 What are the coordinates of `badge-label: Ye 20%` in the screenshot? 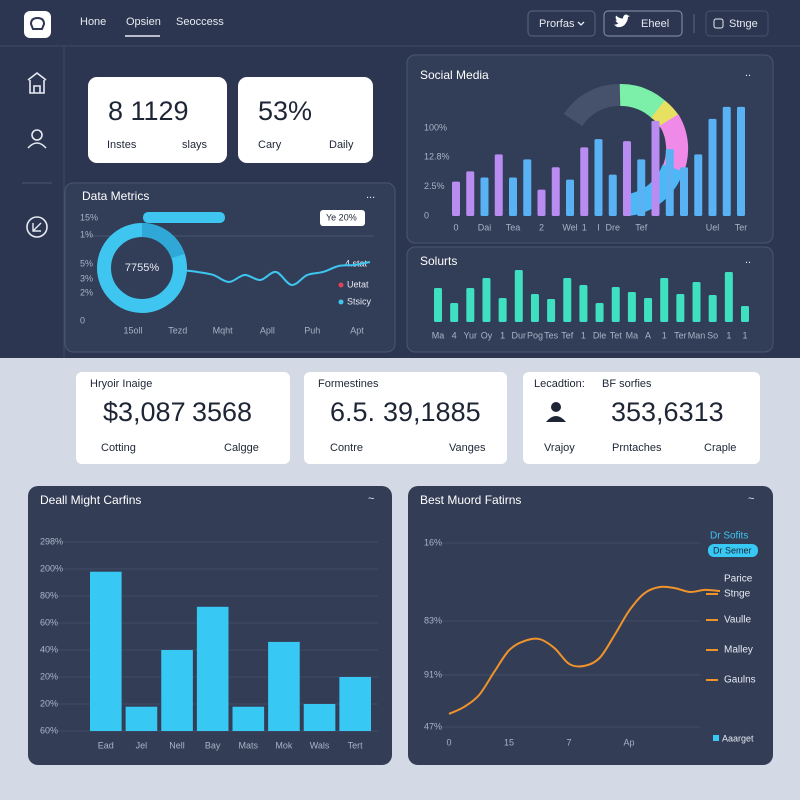 It's located at (341, 217).